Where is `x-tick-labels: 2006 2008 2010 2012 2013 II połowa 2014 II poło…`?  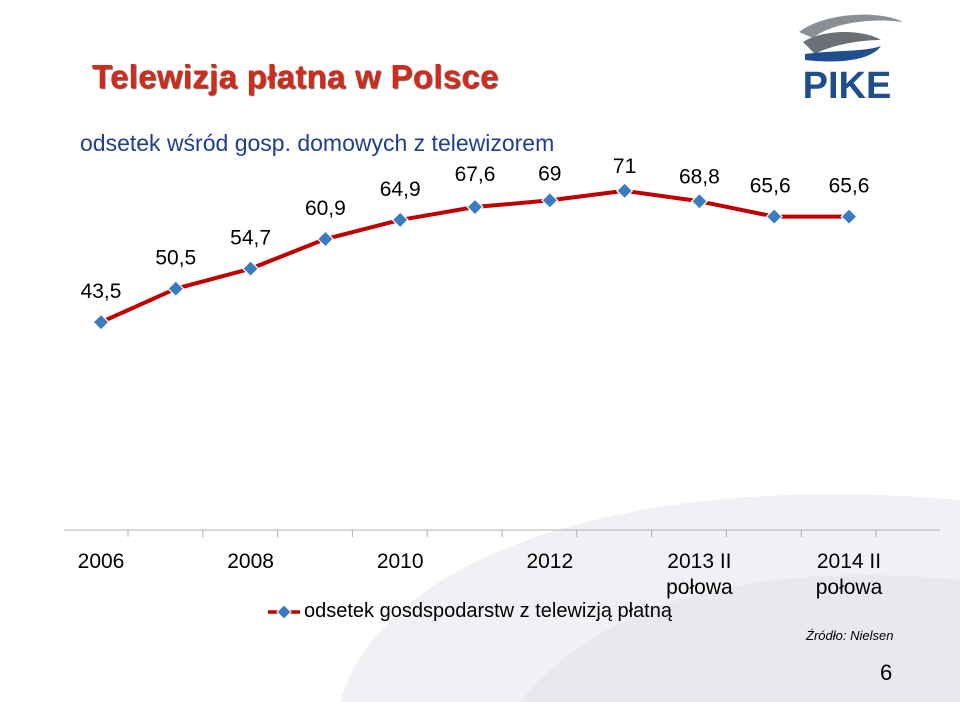
x-tick-labels: 2006 2008 2010 2012 2013 II połowa 2014 II poło… is located at coordinates (480, 574).